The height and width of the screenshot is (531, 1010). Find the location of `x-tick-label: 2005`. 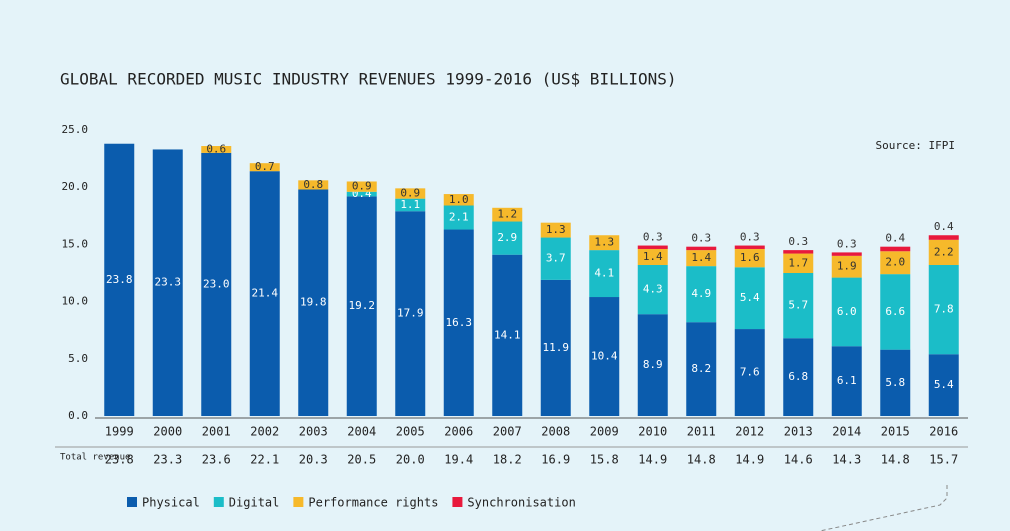

x-tick-label: 2005 is located at coordinates (410, 432).